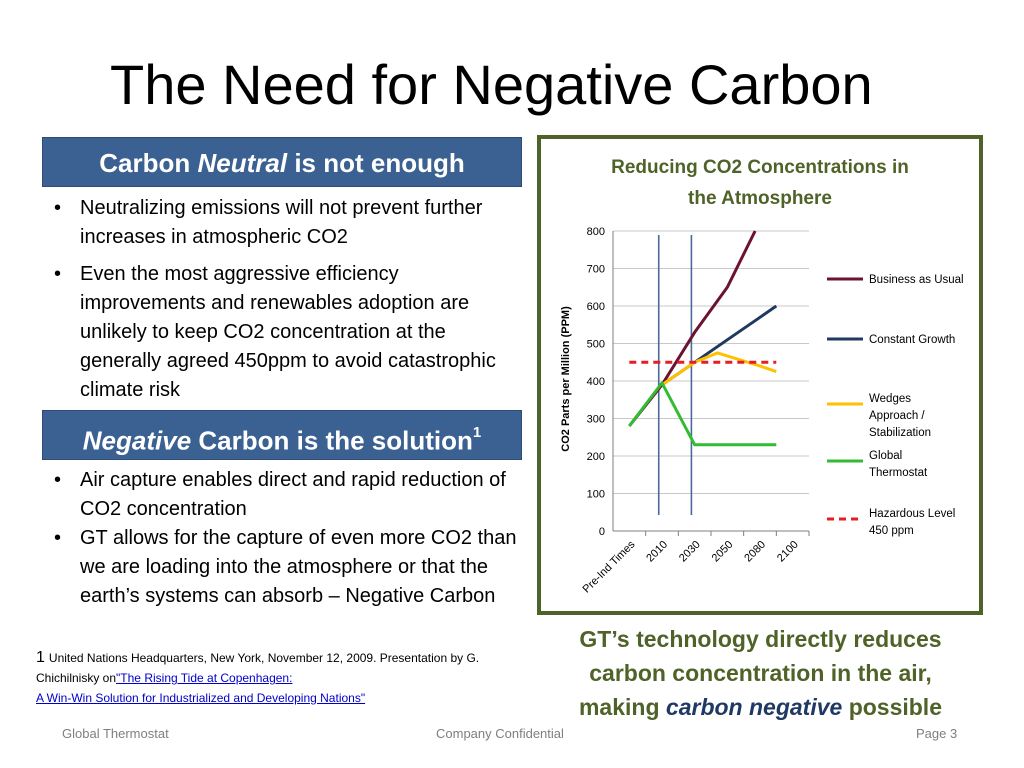  What do you see at coordinates (204, 678) in the screenshot?
I see `footnote-link-line1: "The Rising Tide at Copenhagen:` at bounding box center [204, 678].